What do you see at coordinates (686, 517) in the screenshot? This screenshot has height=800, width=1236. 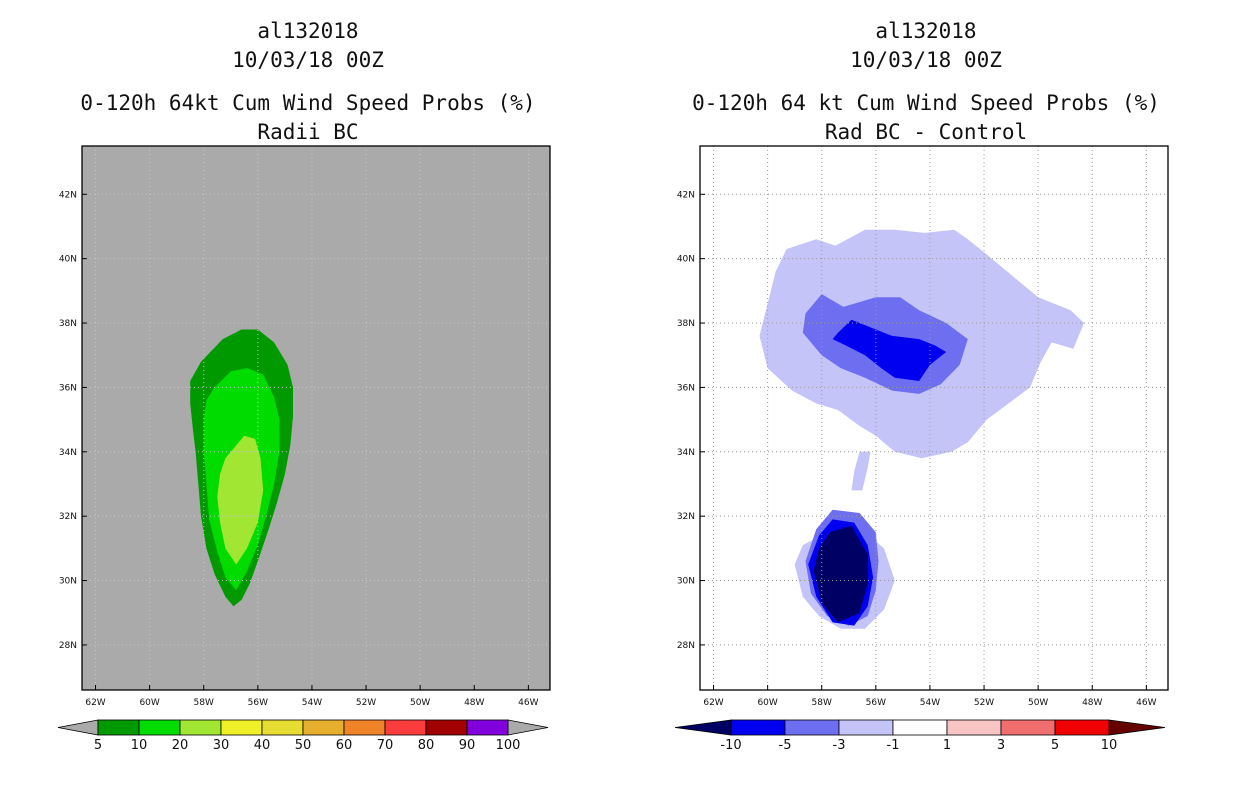 I see `right-lat-tick-label-32N: 32N` at bounding box center [686, 517].